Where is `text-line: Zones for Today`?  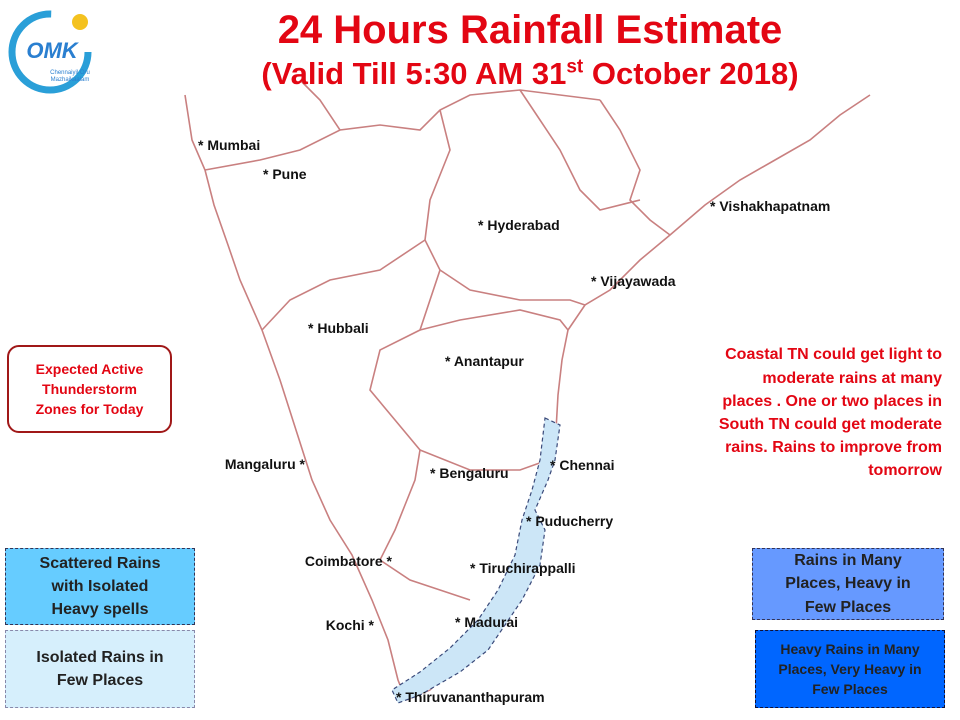
text-line: Zones for Today is located at coordinates (89, 409).